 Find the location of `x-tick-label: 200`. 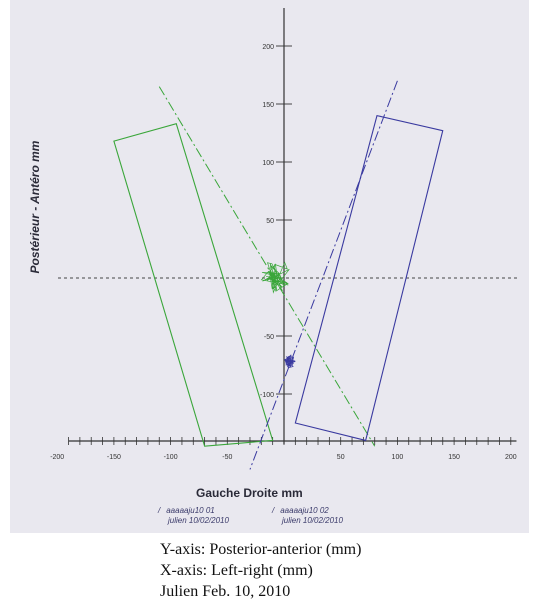

x-tick-label: 200 is located at coordinates (511, 457).